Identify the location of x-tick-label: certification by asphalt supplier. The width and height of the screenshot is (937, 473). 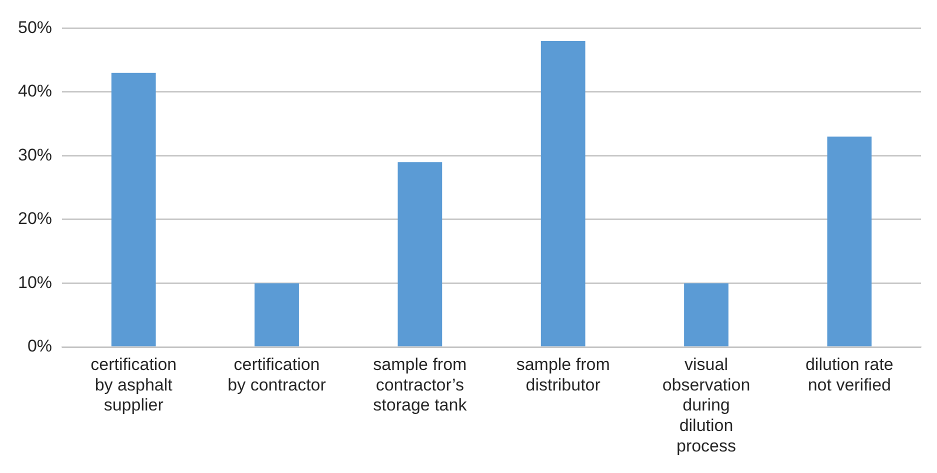
(133, 384).